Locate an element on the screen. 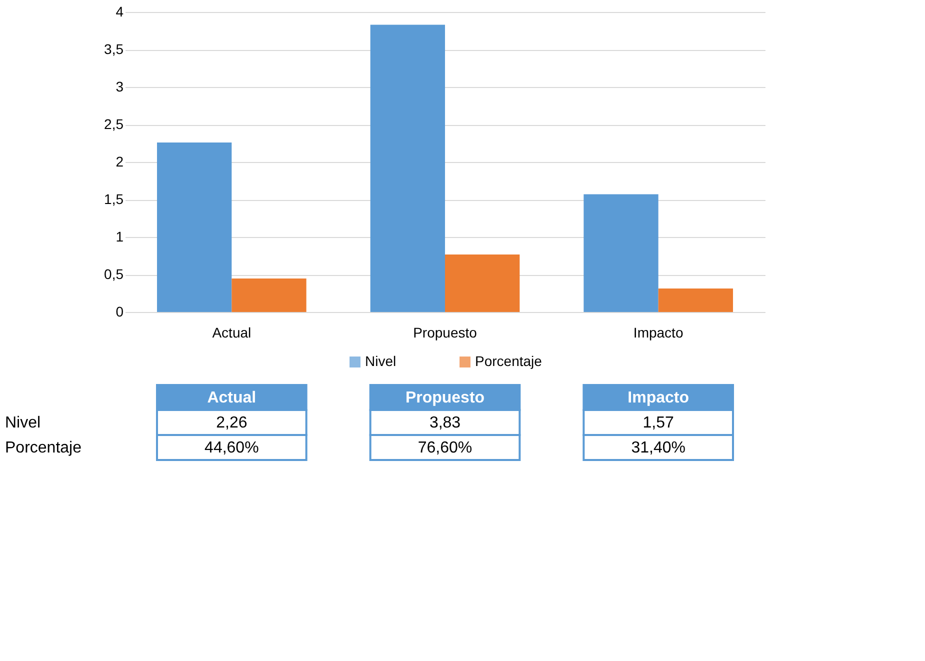  category-label: Impacto is located at coordinates (659, 398).